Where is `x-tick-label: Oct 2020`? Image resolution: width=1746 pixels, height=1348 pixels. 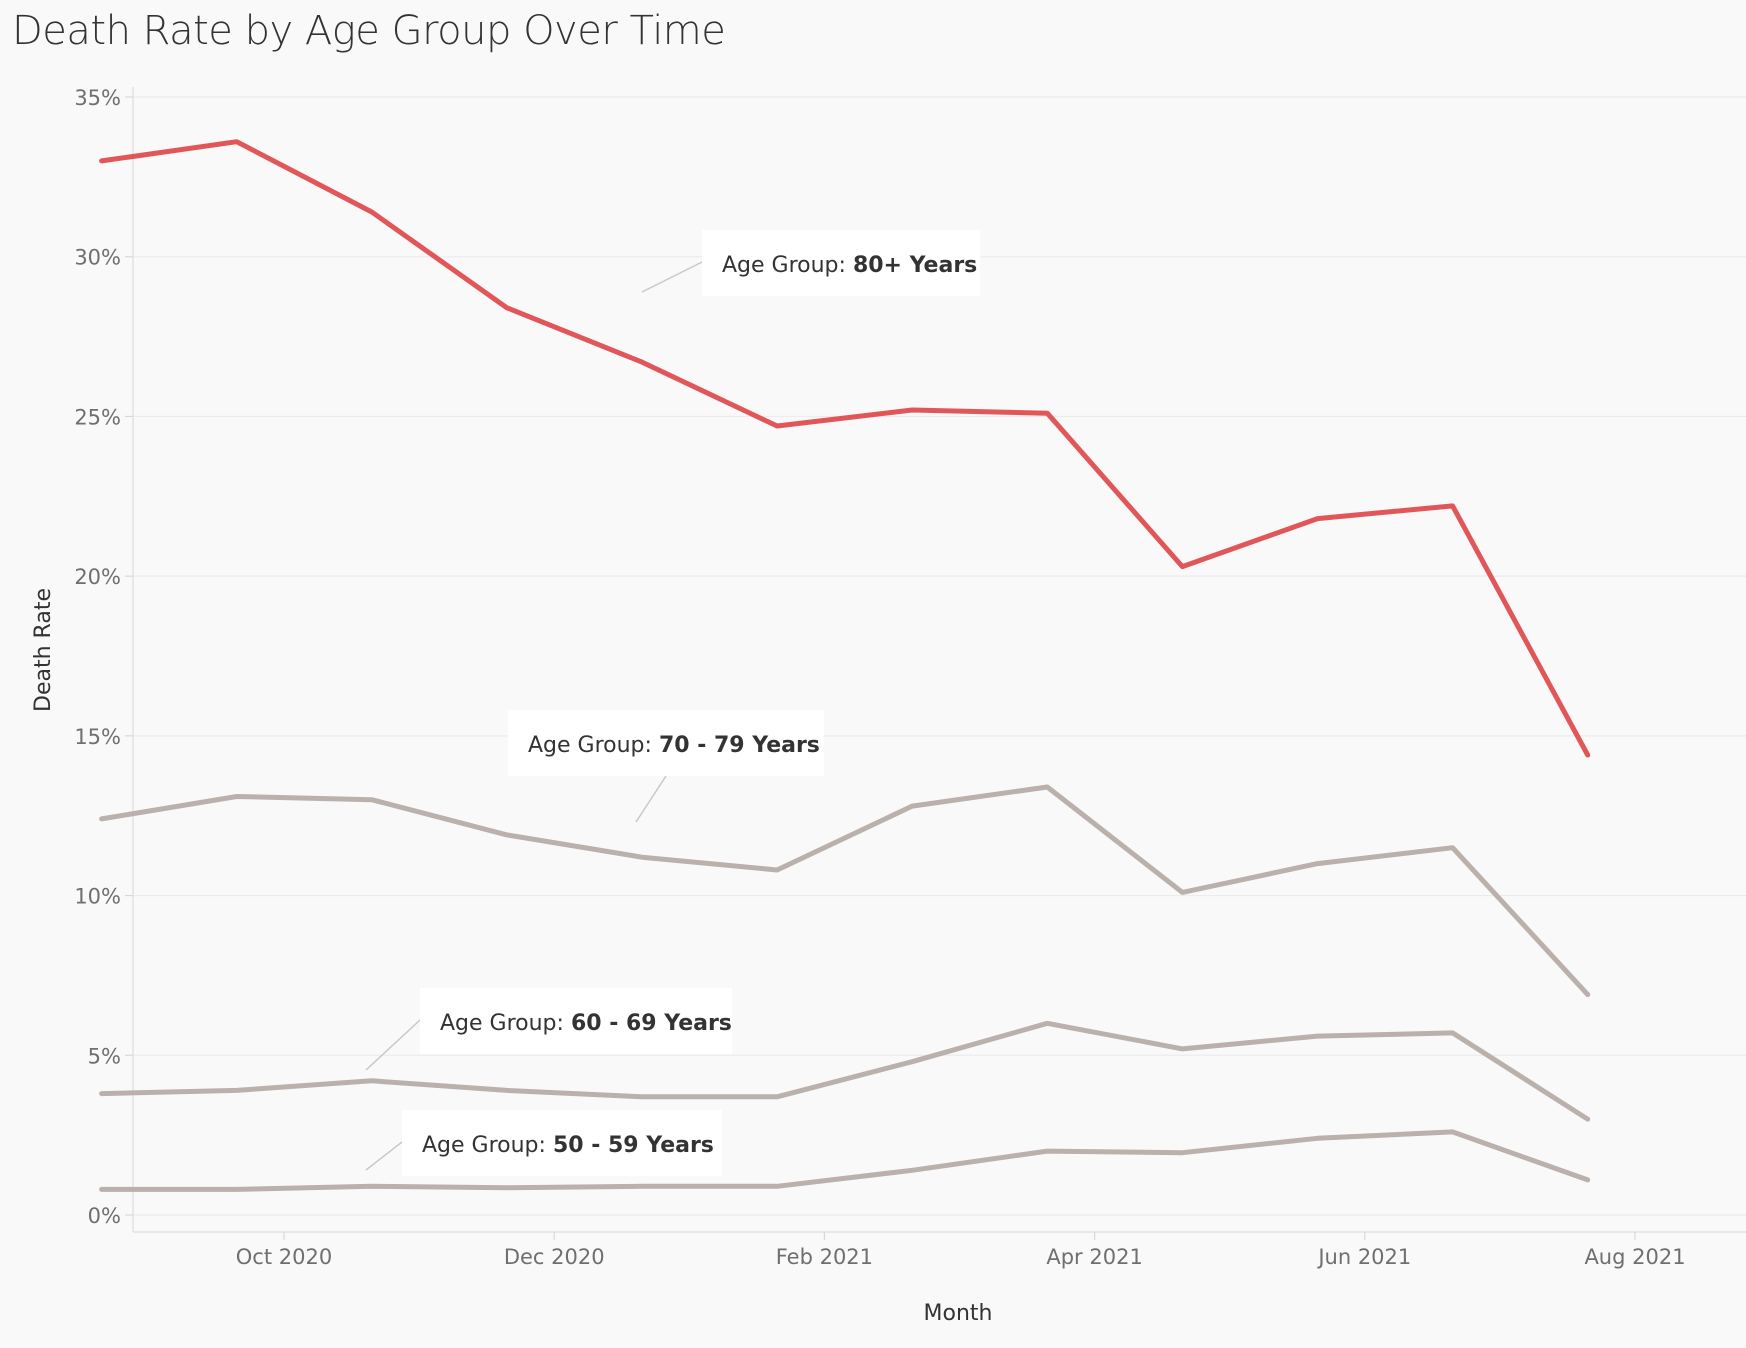
x-tick-label: Oct 2020 is located at coordinates (284, 1257).